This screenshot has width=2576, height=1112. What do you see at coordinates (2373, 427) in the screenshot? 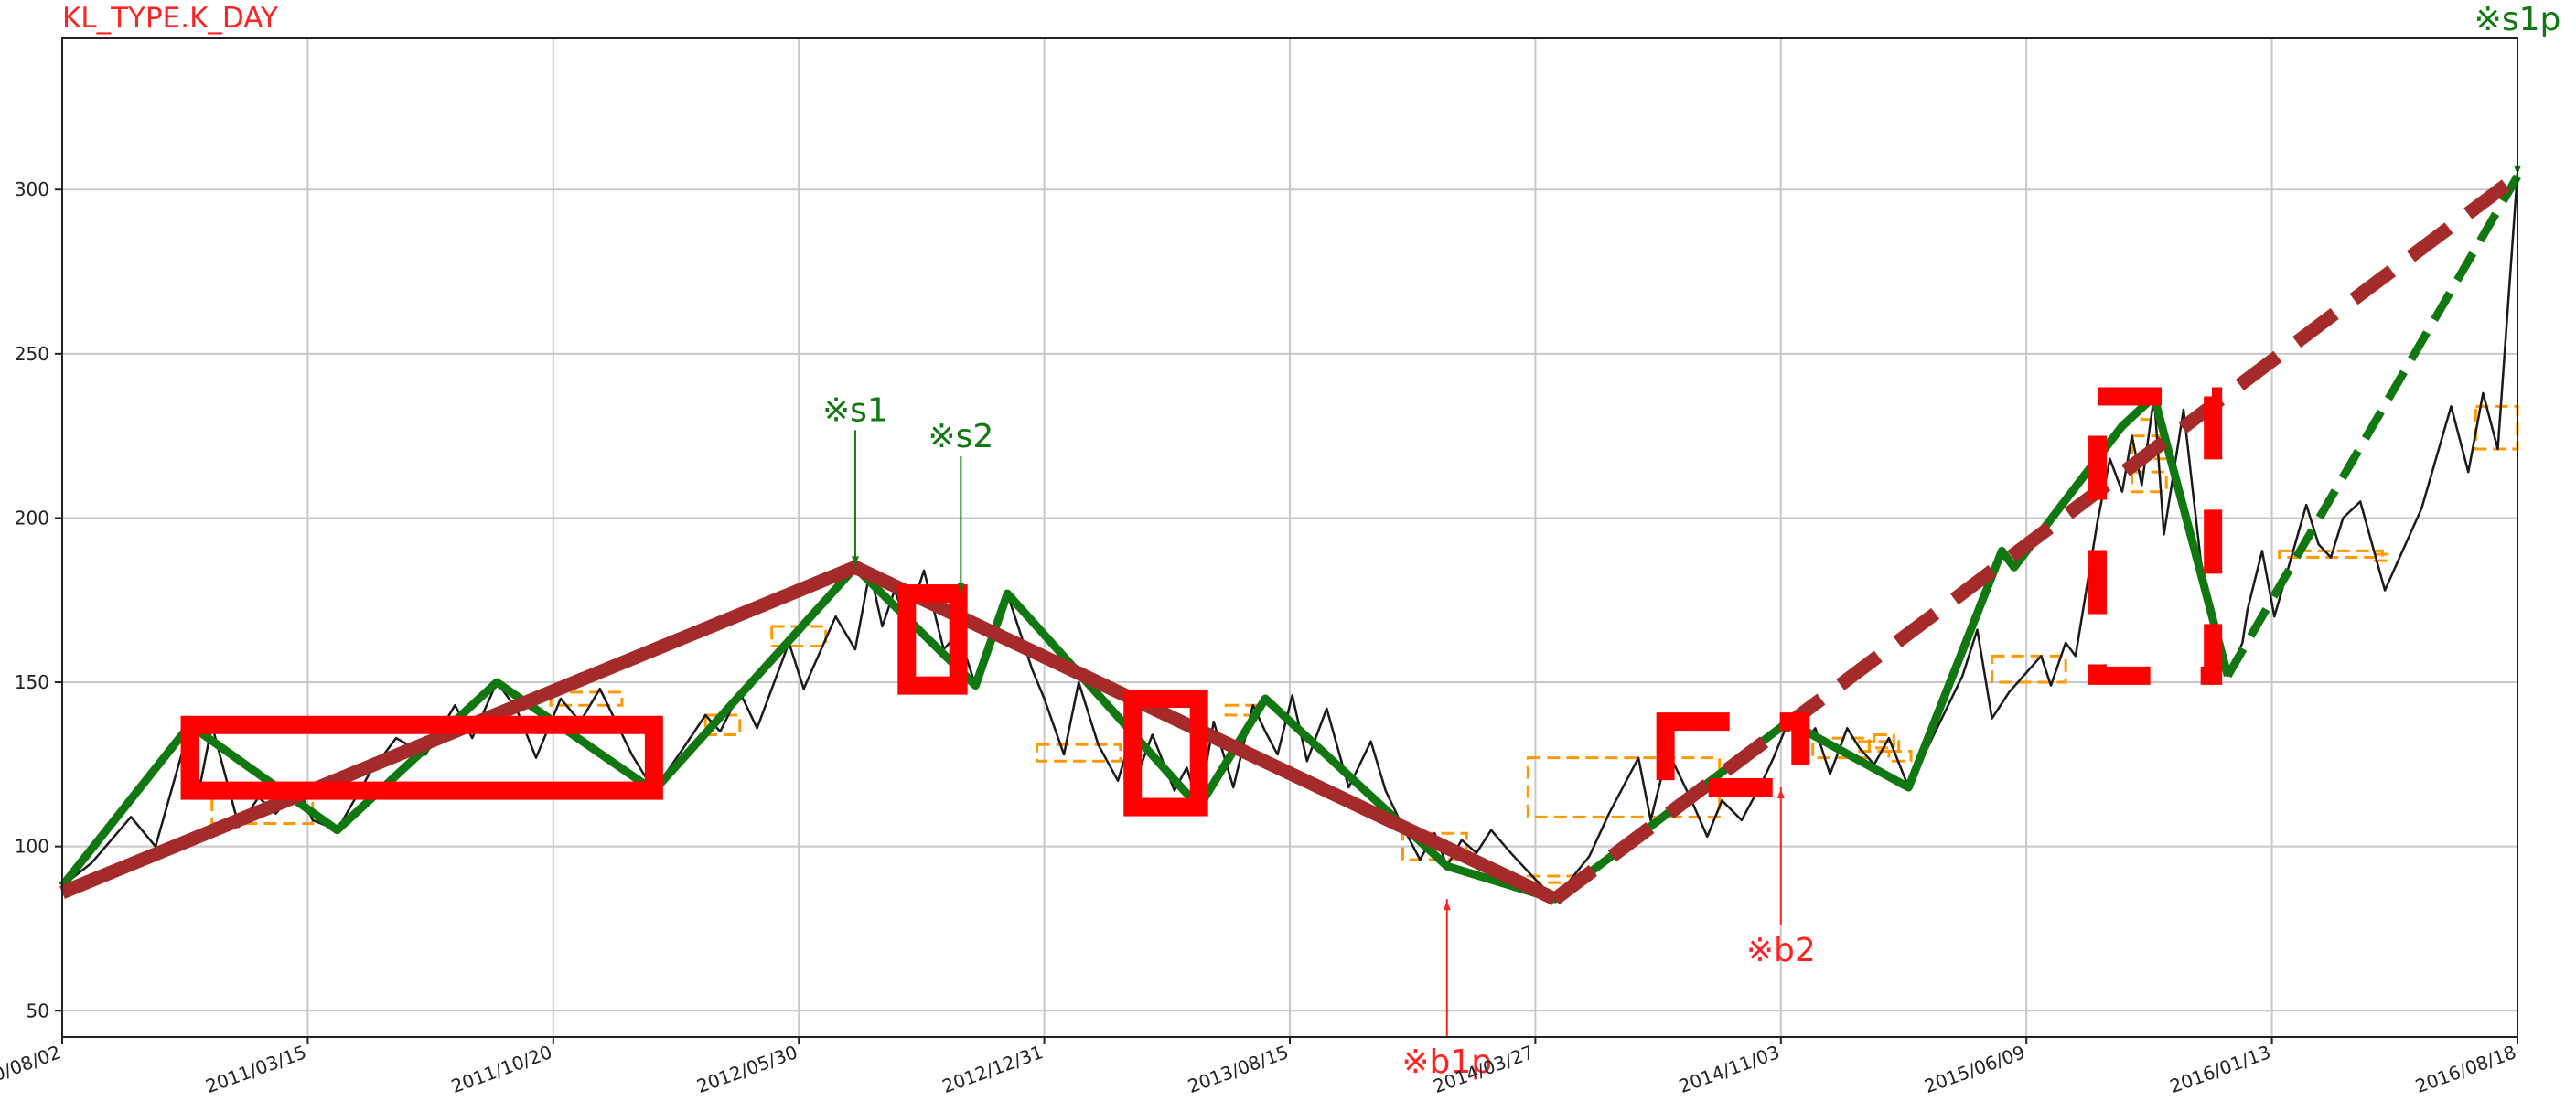
I see `bi-dashed-line` at bounding box center [2373, 427].